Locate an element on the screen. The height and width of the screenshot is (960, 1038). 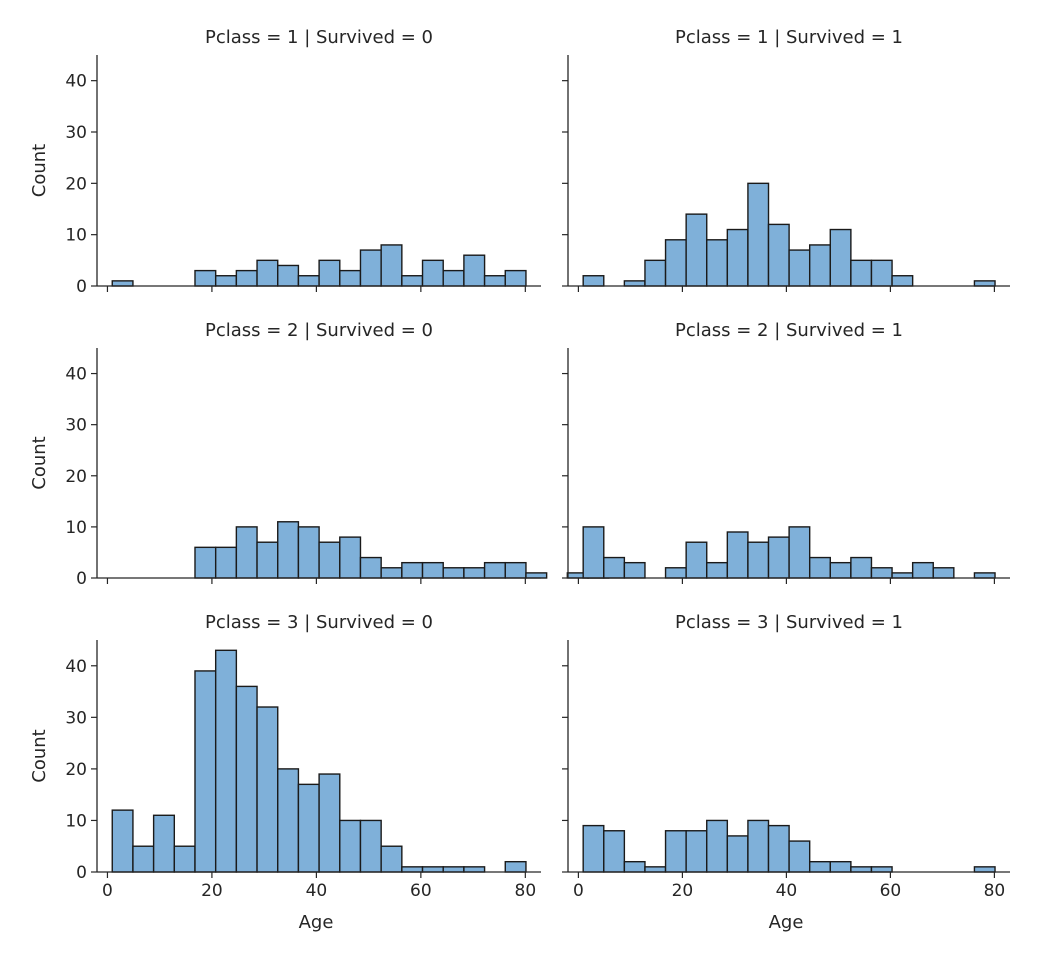
panel-title: Pclass = 1 | Survived = 1 is located at coordinates (789, 37).